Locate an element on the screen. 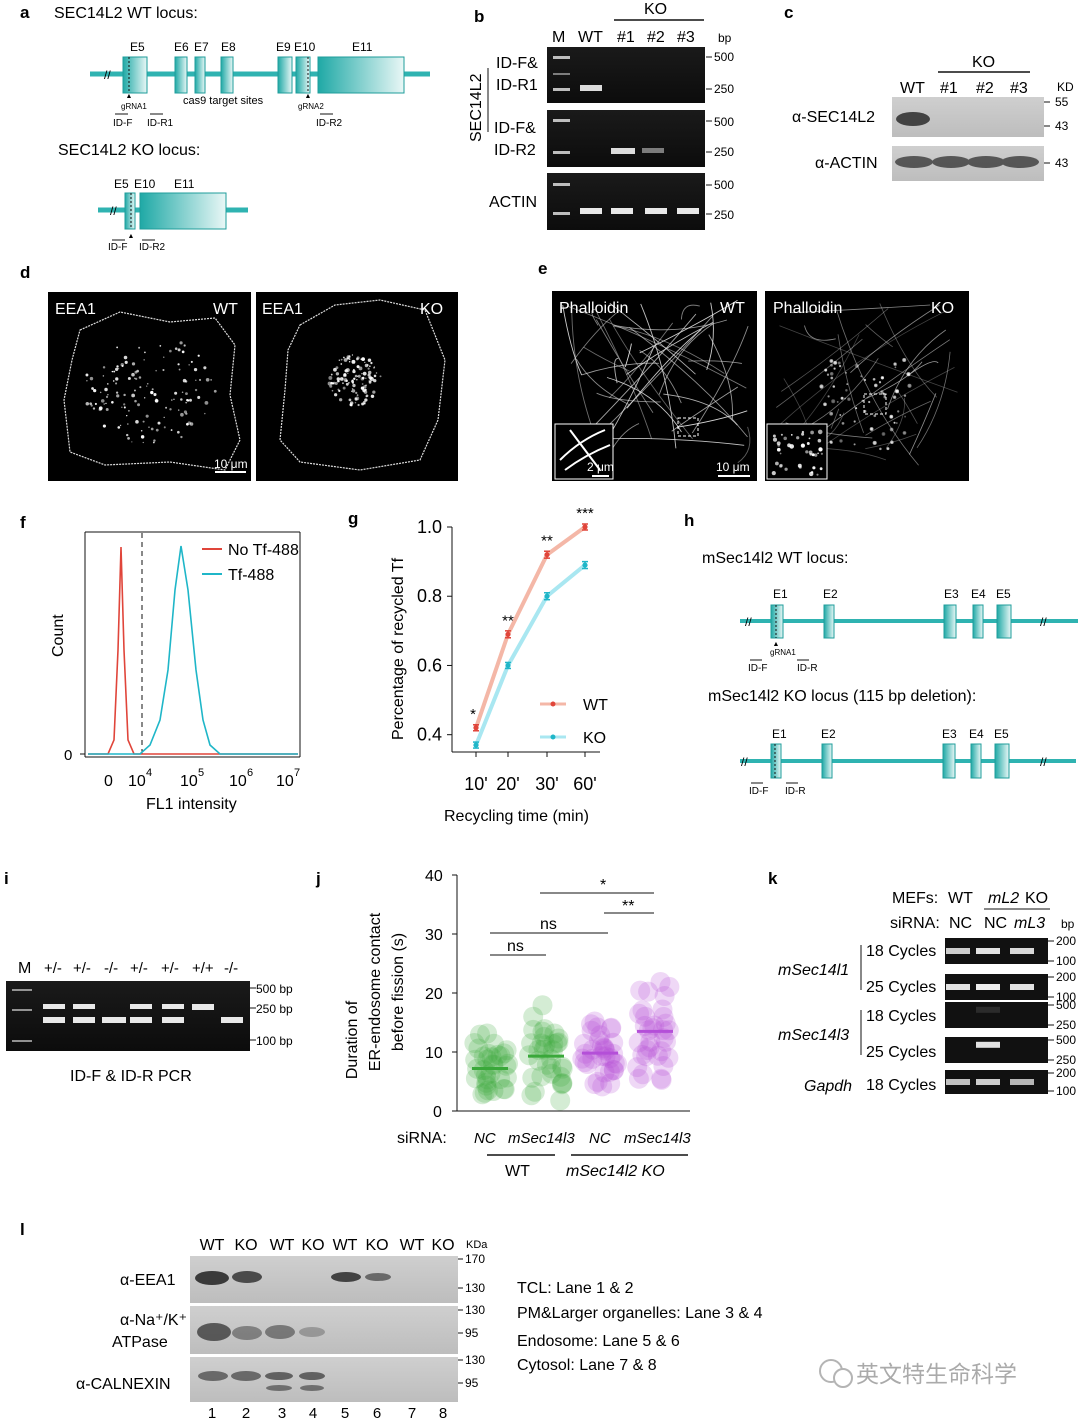 The height and width of the screenshot is (1421, 1080). sirna-label: siRNA: is located at coordinates (915, 923).